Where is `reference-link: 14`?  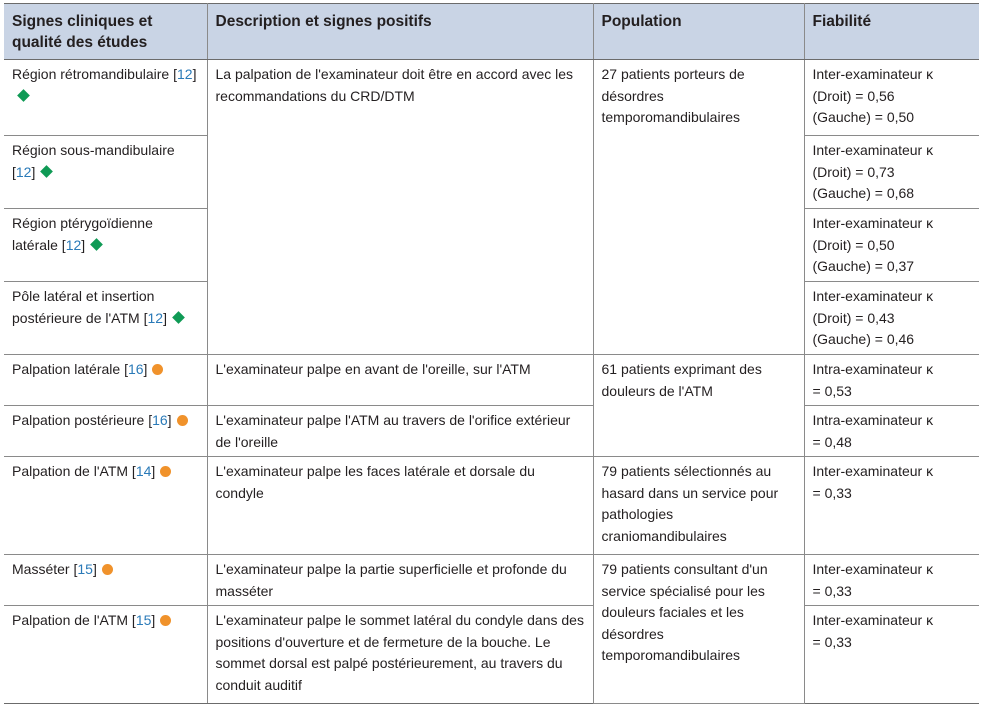 reference-link: 14 is located at coordinates (143, 471).